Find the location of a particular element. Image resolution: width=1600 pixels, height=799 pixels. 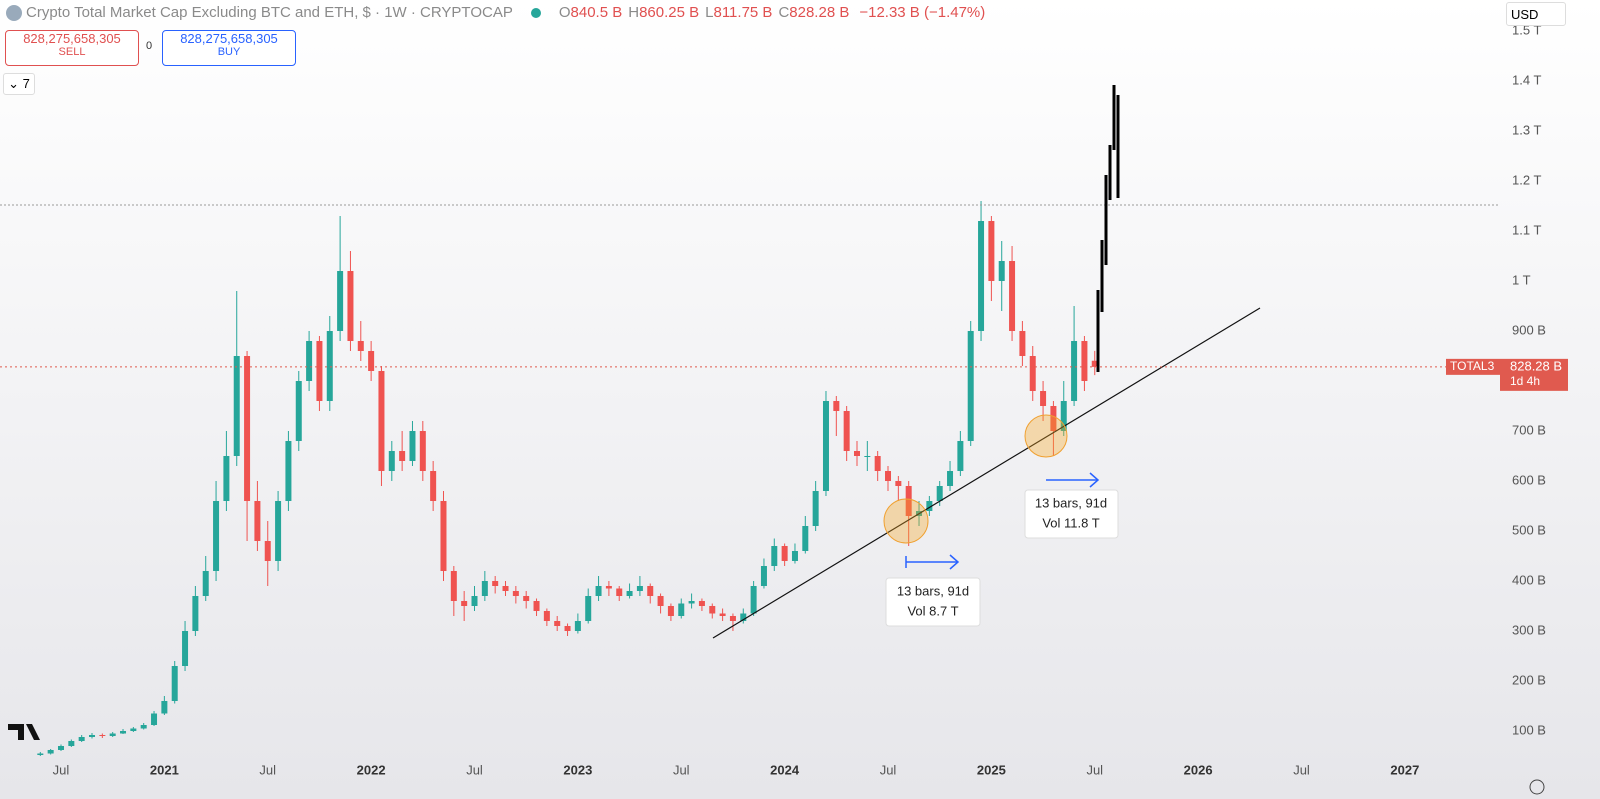

ohlc-key: O is located at coordinates (564, 12).